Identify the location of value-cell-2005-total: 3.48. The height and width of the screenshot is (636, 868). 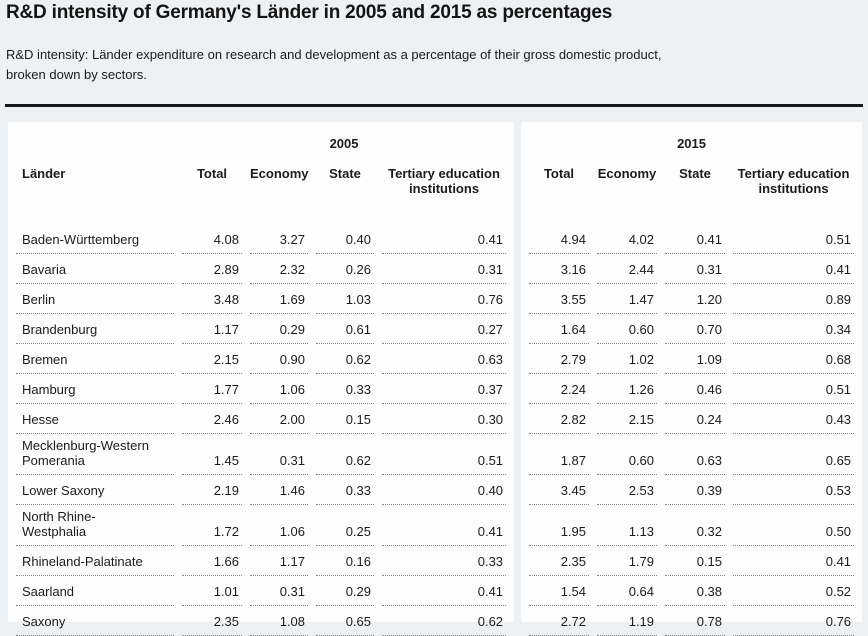
(212, 299).